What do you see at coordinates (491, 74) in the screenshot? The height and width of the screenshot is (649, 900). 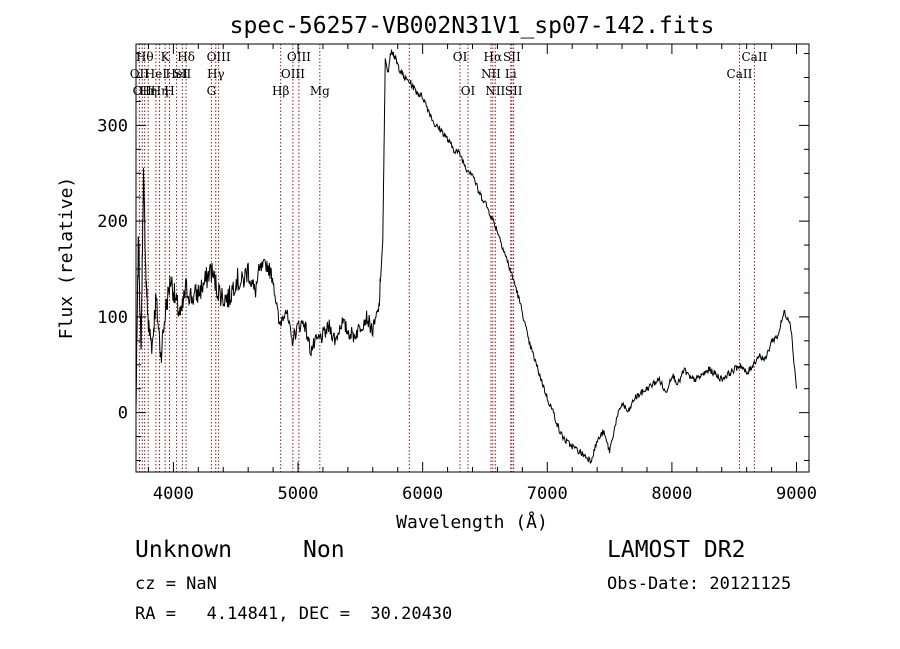 I see `line-marker-label-21: NII` at bounding box center [491, 74].